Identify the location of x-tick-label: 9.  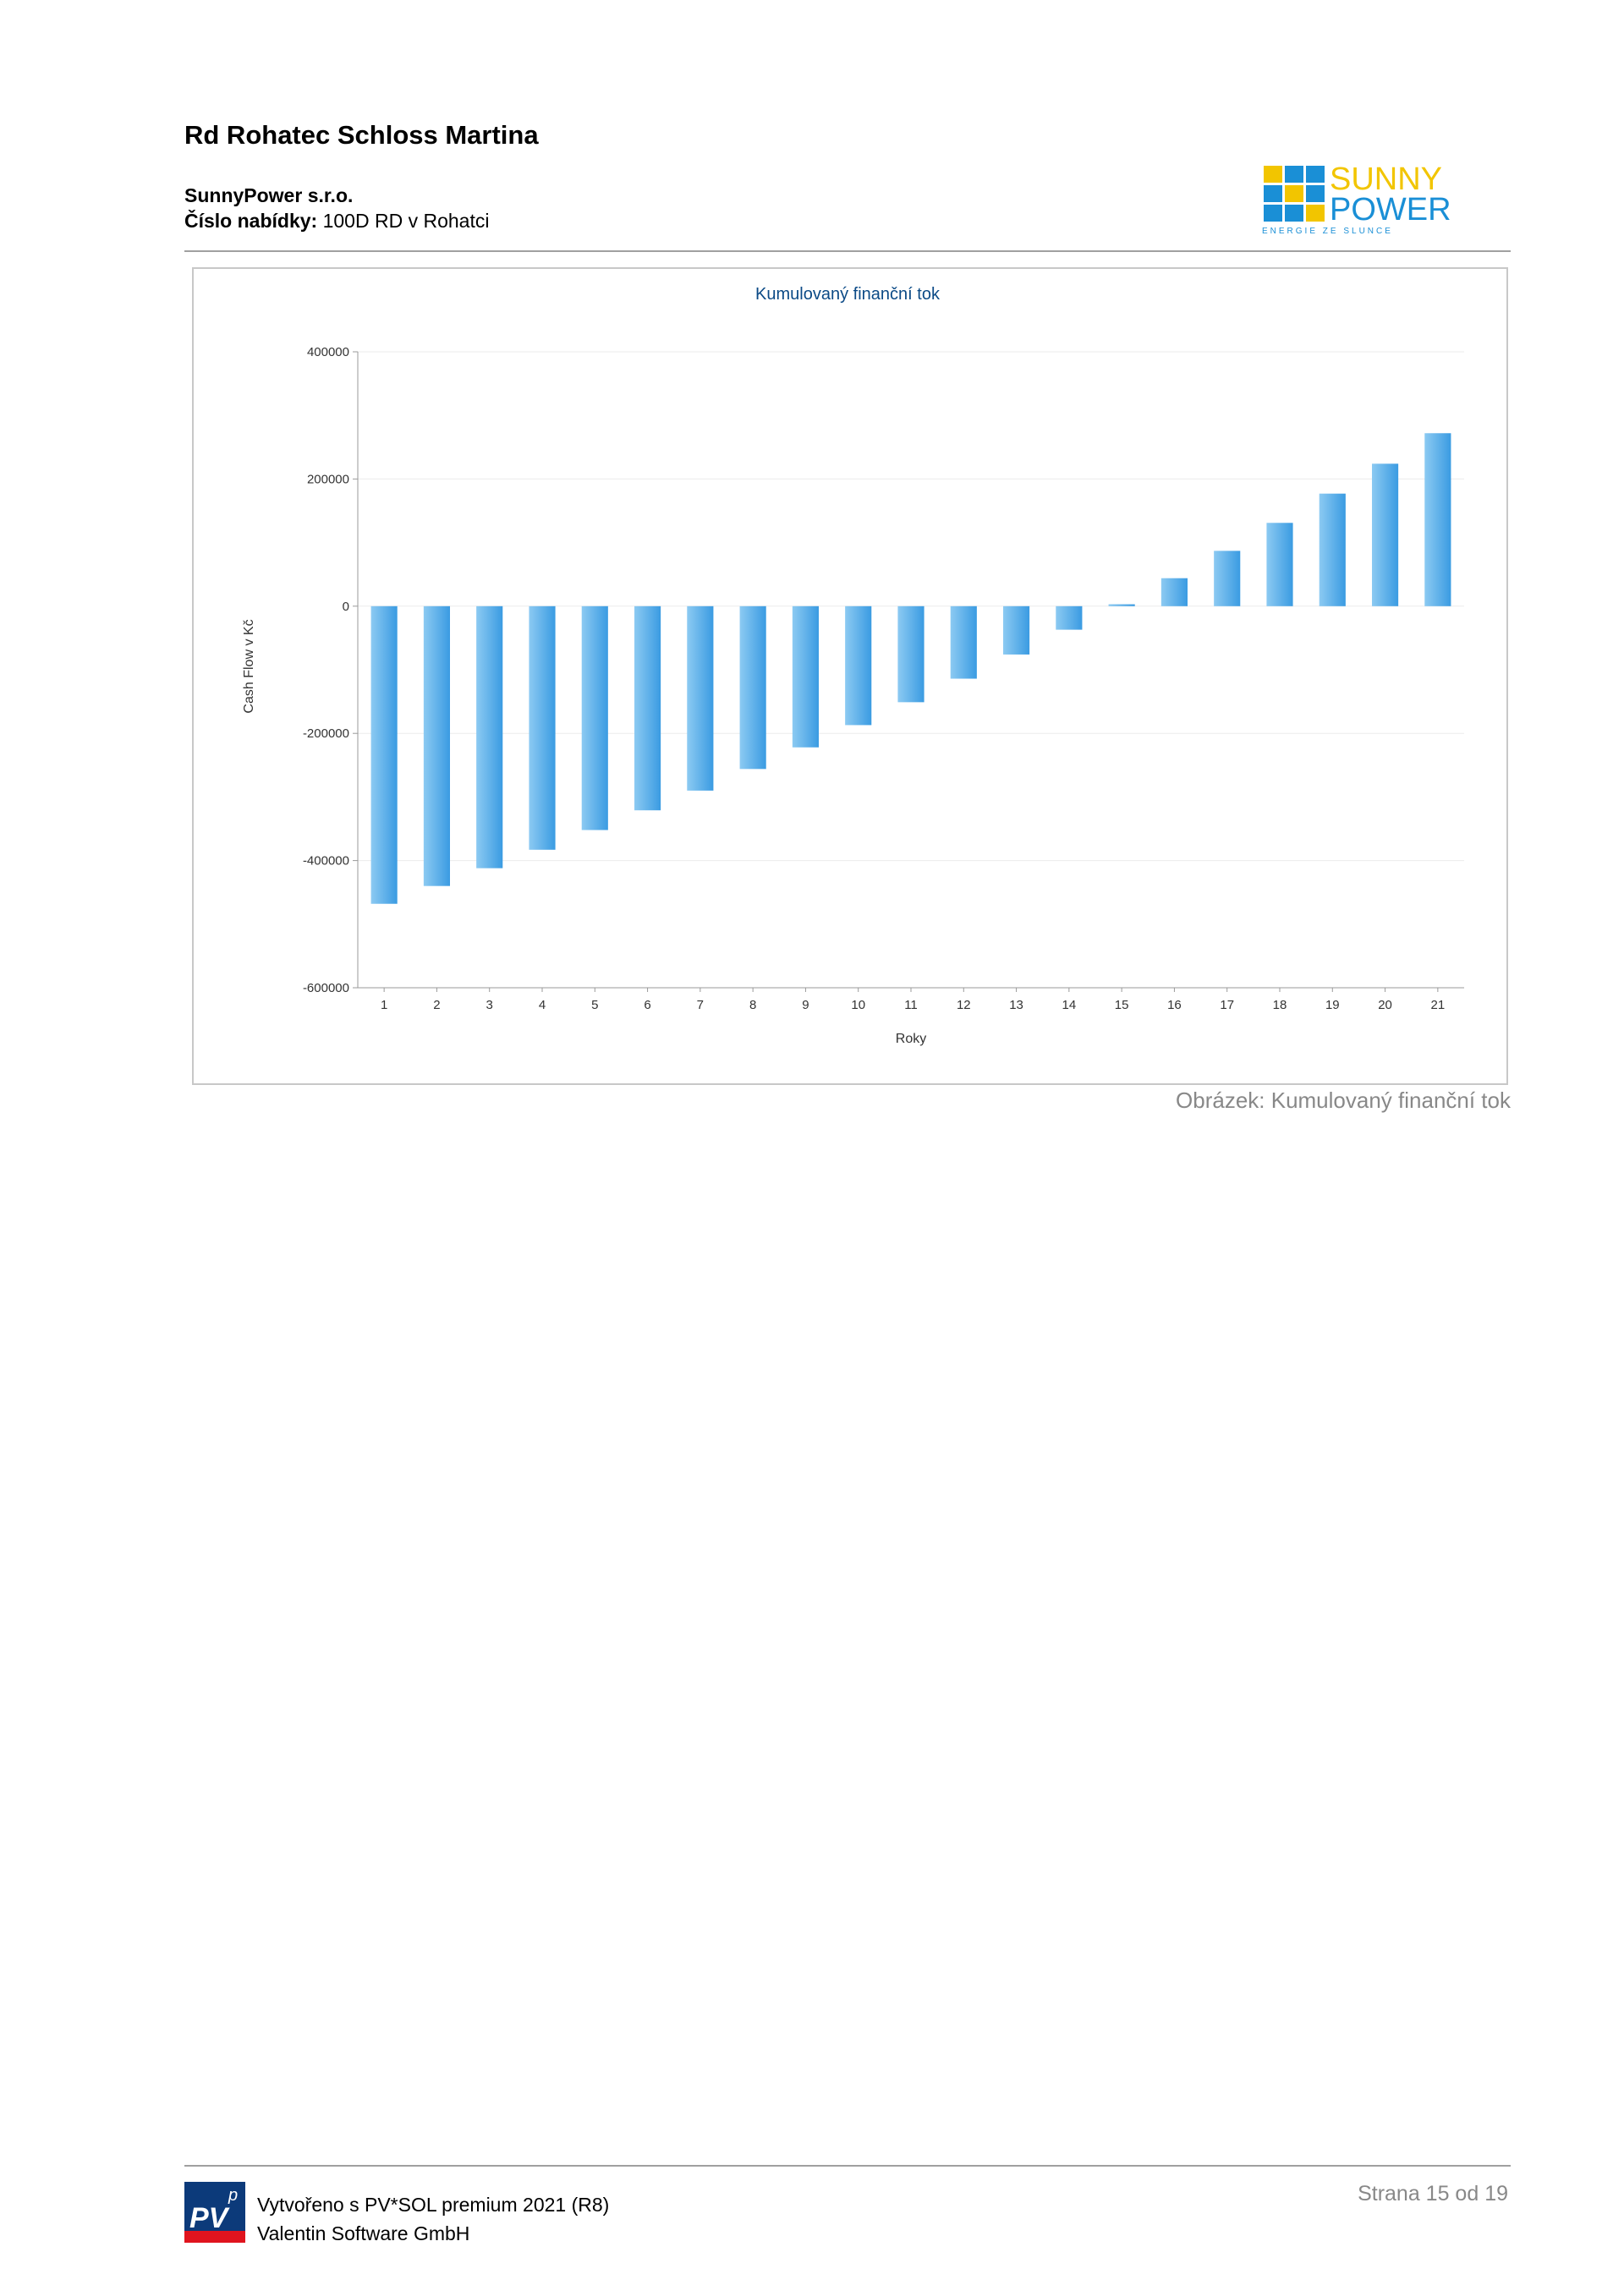
(806, 1005).